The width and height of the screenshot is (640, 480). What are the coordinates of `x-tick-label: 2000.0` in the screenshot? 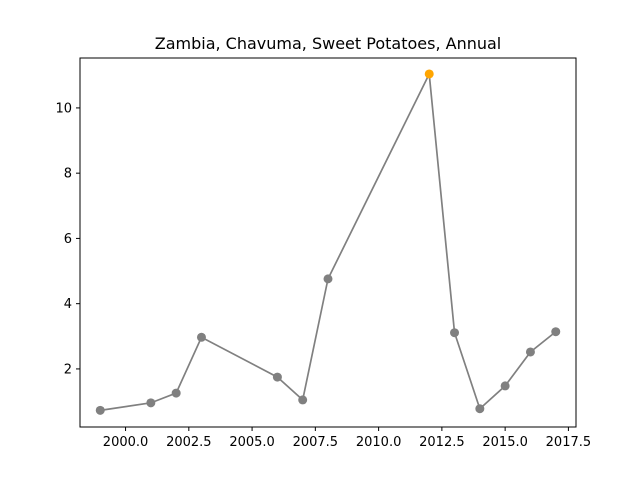 It's located at (126, 442).